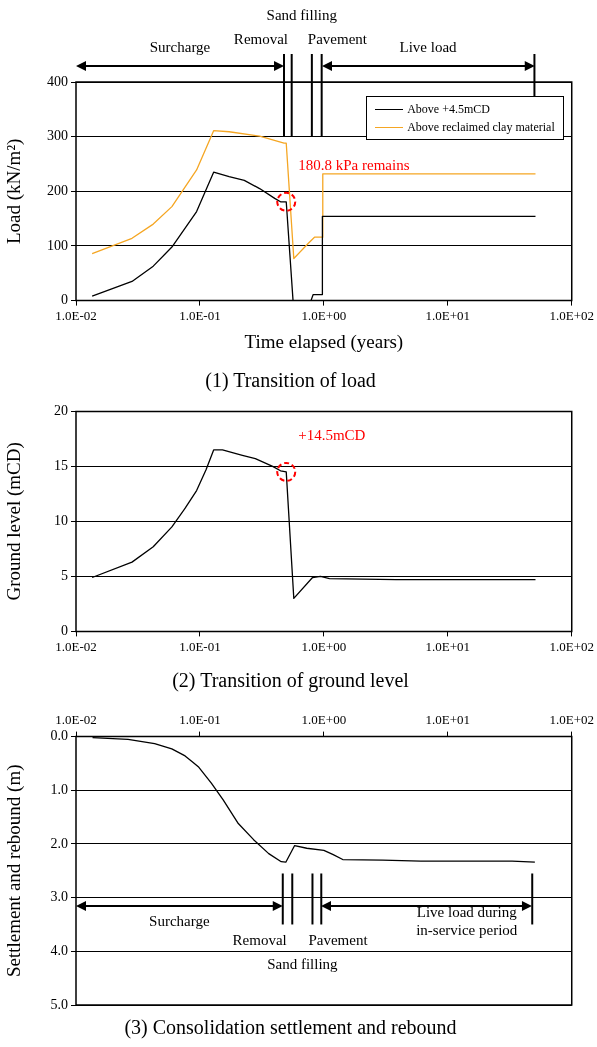 Image resolution: width=597 pixels, height=1047 pixels. What do you see at coordinates (64, 576) in the screenshot?
I see `y-tick-label: 5` at bounding box center [64, 576].